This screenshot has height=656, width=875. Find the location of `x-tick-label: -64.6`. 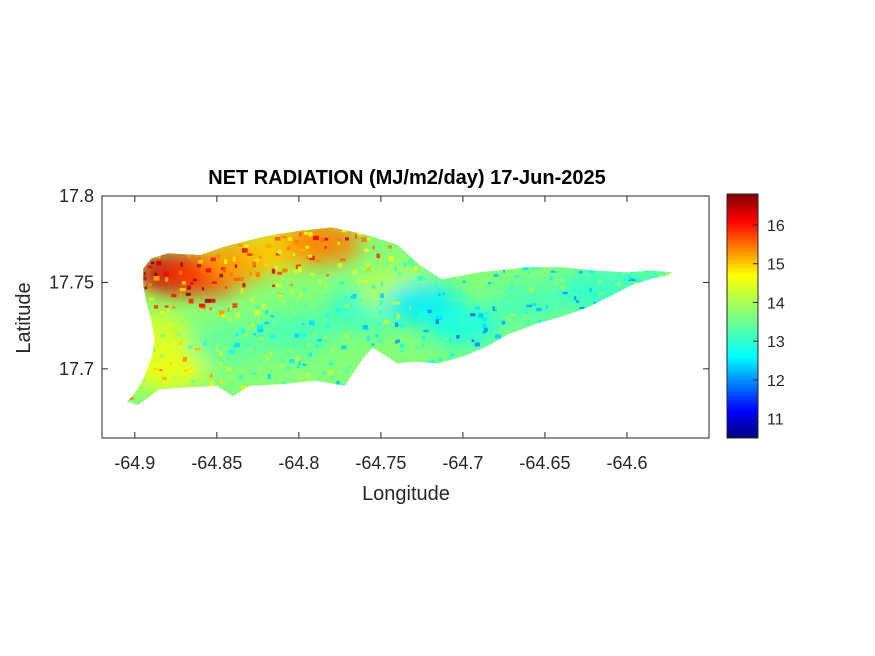

x-tick-label: -64.6 is located at coordinates (626, 463).